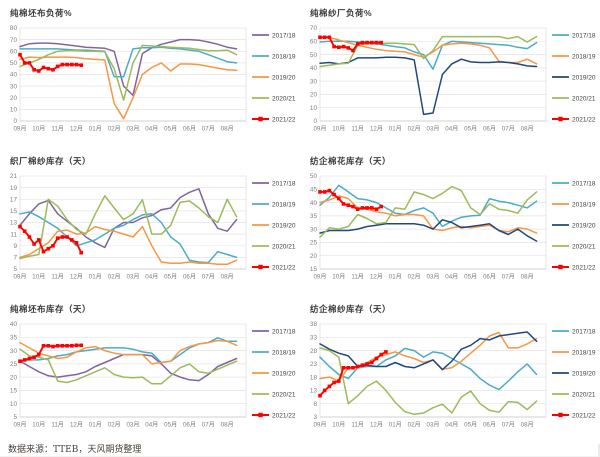 Image resolution: width=600 pixels, height=457 pixels. I want to click on x-tick-label: 01月, so click(395, 425).